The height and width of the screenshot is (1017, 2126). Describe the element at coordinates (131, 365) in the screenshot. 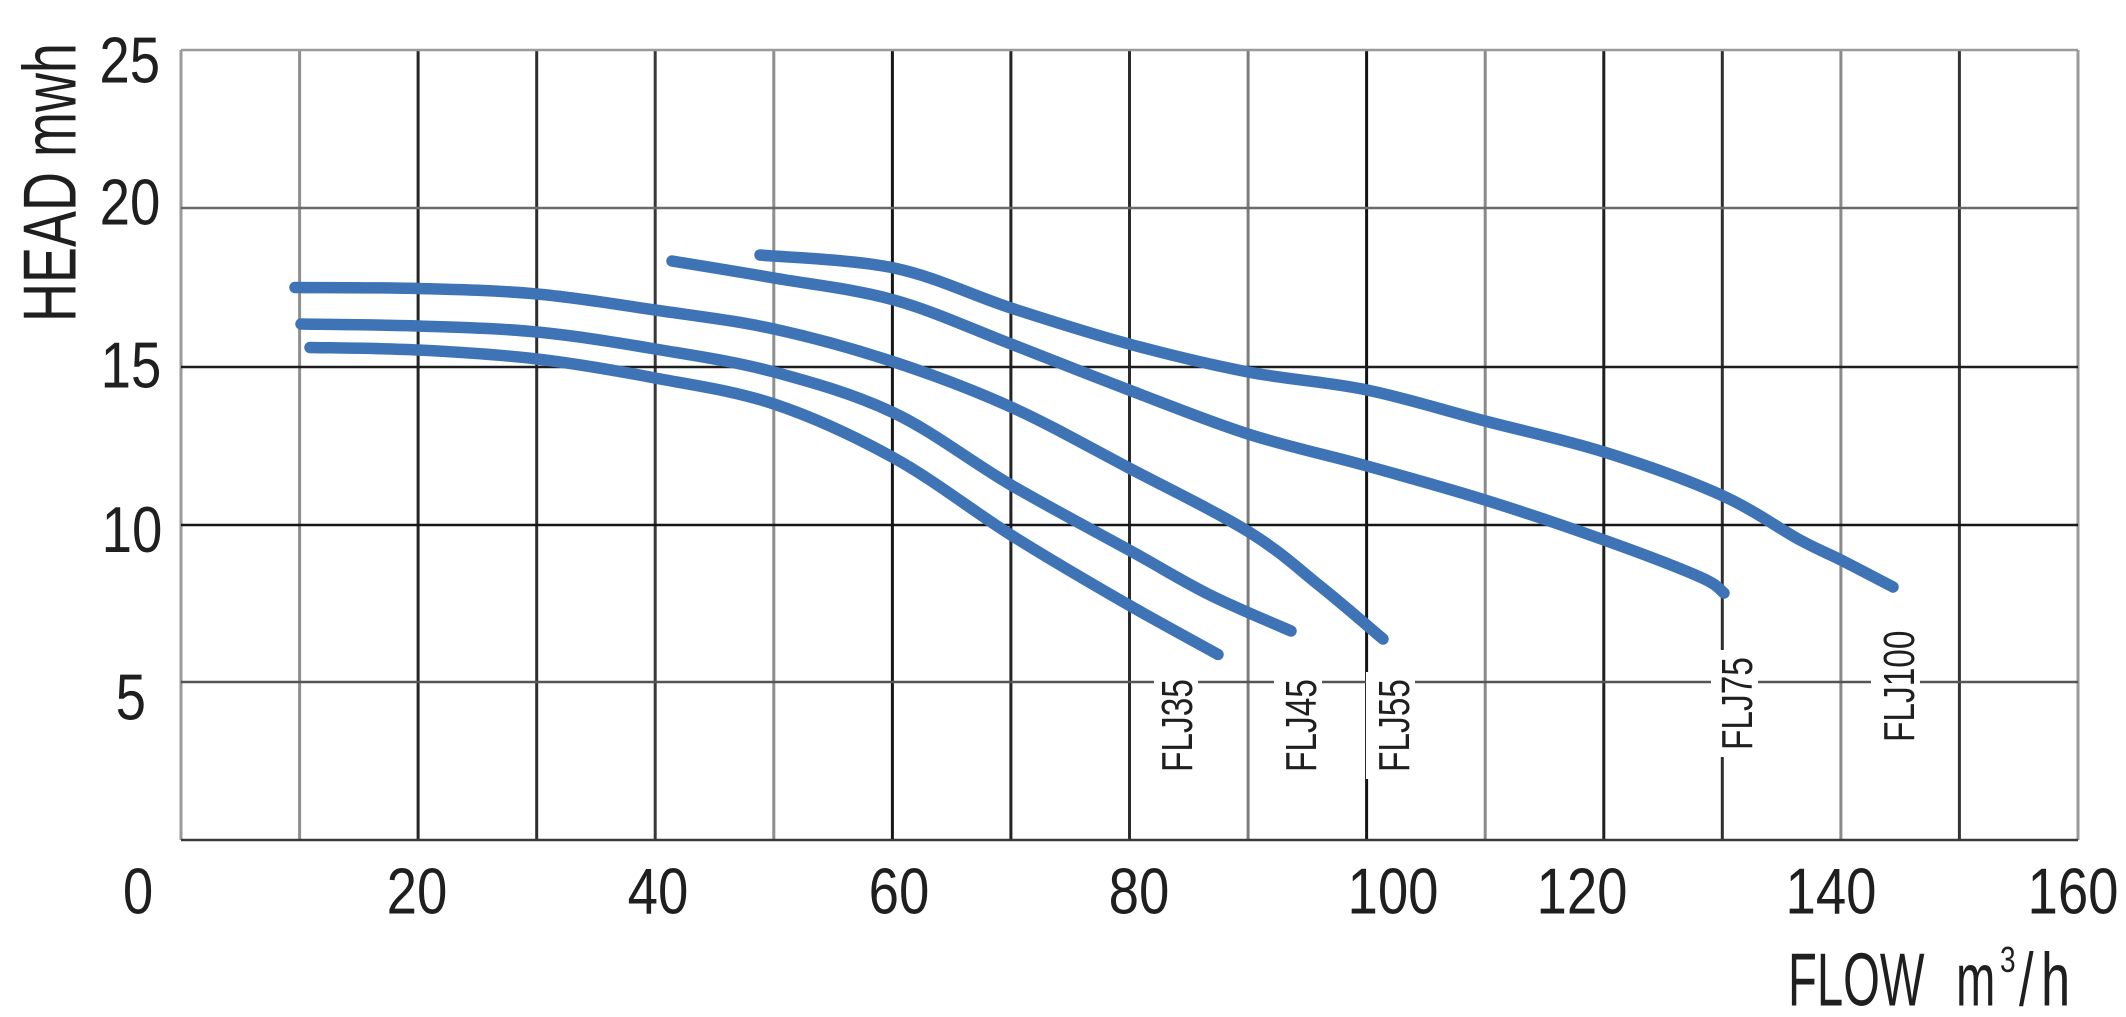

I see `svg-text: 15` at that location.